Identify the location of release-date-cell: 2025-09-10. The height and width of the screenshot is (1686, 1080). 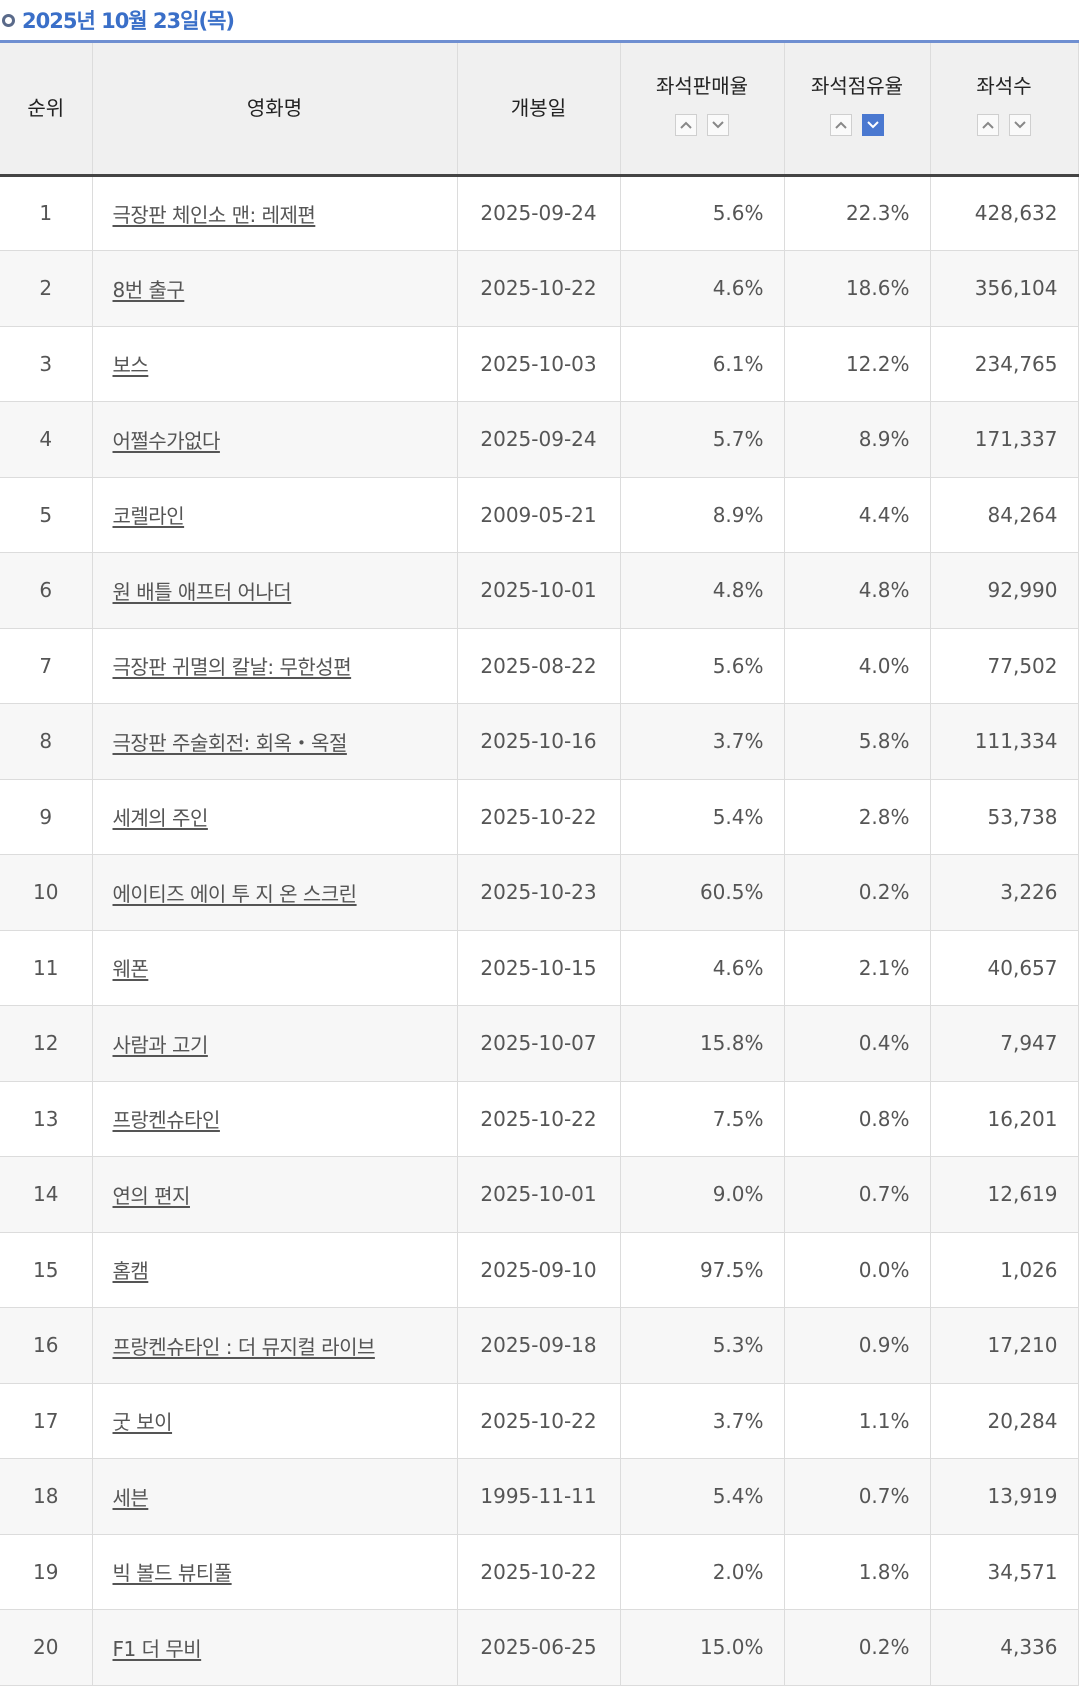
(539, 1270).